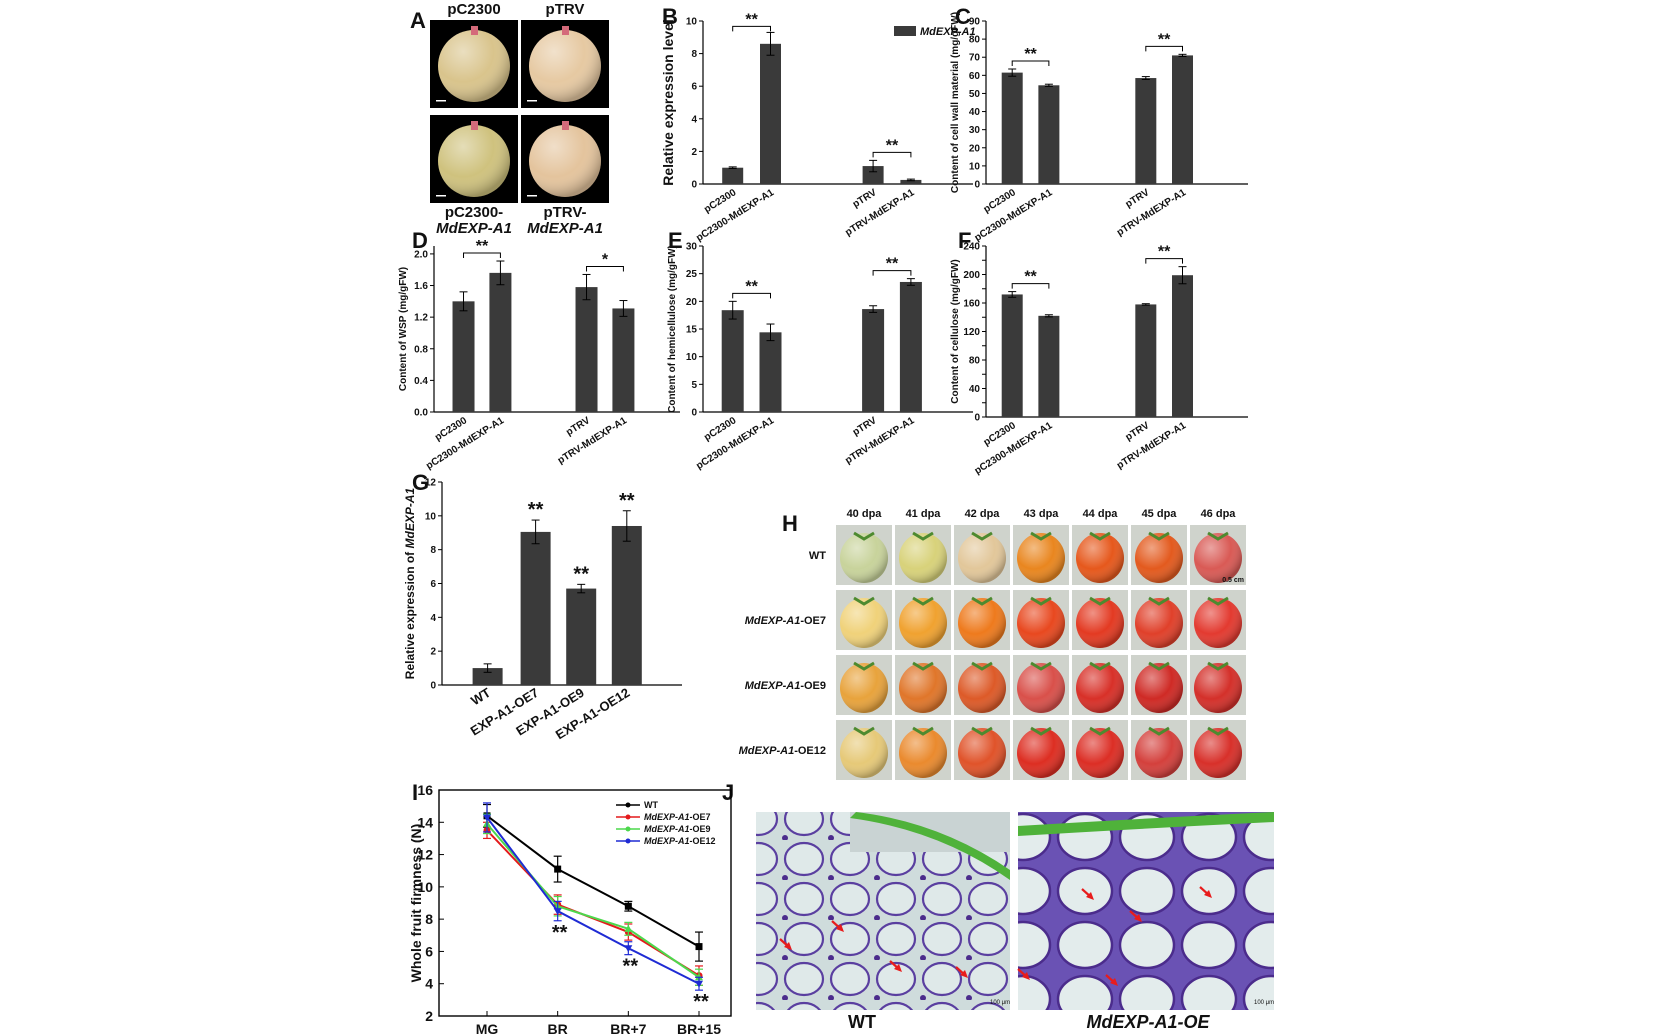 The height and width of the screenshot is (1034, 1674). Describe the element at coordinates (675, 240) in the screenshot. I see `panel-label-e: E` at that location.